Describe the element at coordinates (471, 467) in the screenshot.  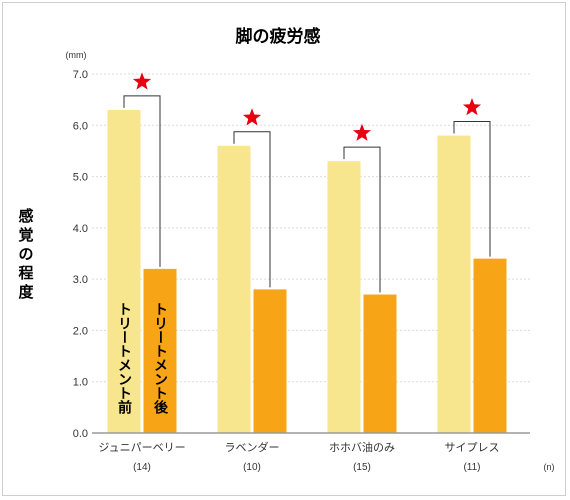
I see `x-count-label: (11)` at that location.